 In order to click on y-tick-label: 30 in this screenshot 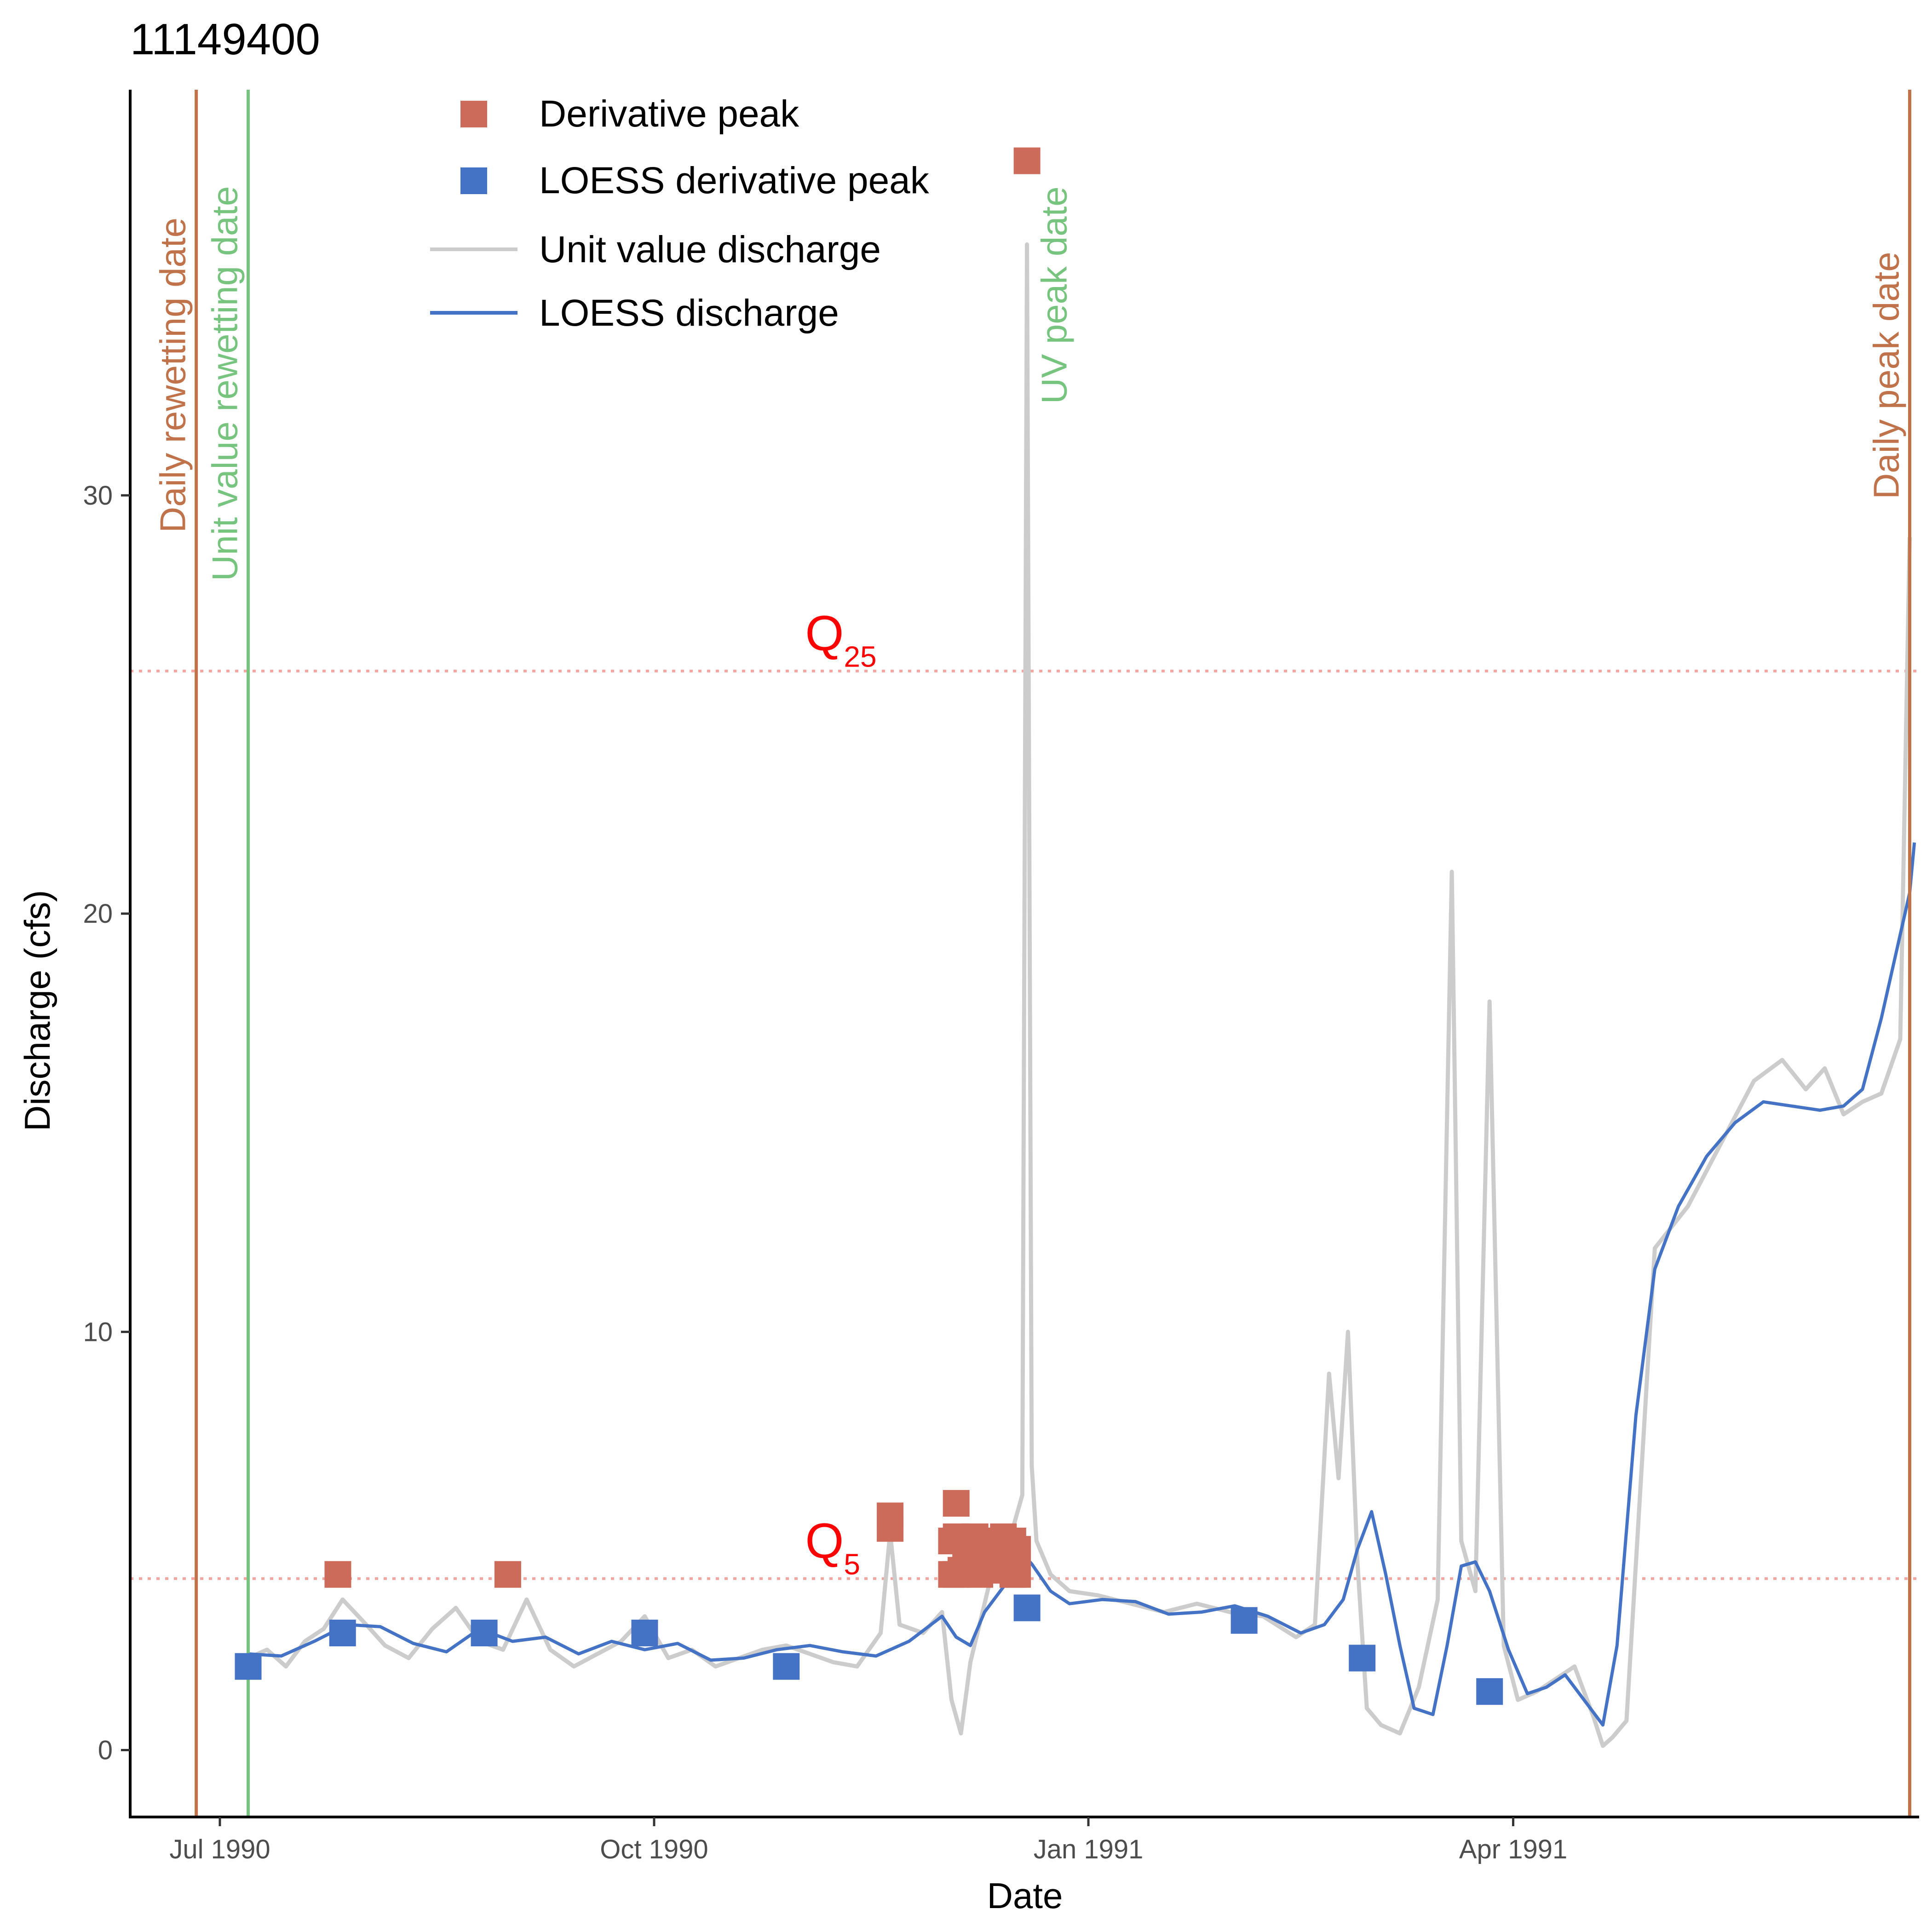, I will do `click(98, 496)`.